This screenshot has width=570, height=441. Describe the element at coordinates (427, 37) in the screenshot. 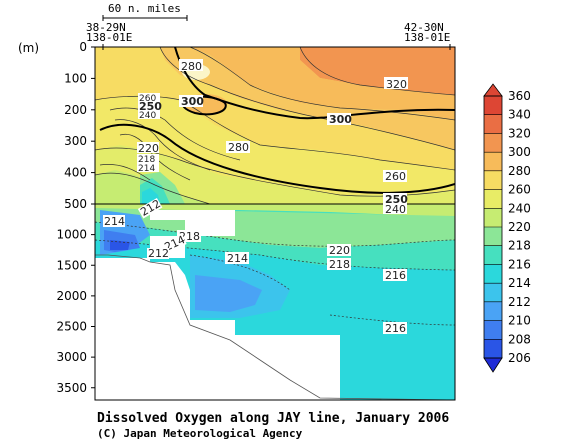

I see `right-station-lon: 138-01E` at that location.